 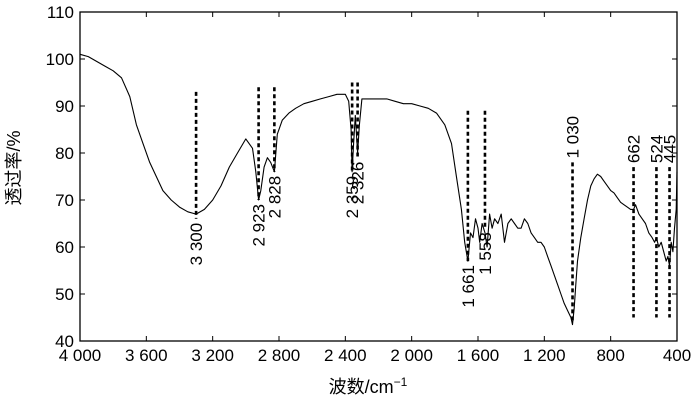 I want to click on peak-label: 2 828, so click(x=274, y=197).